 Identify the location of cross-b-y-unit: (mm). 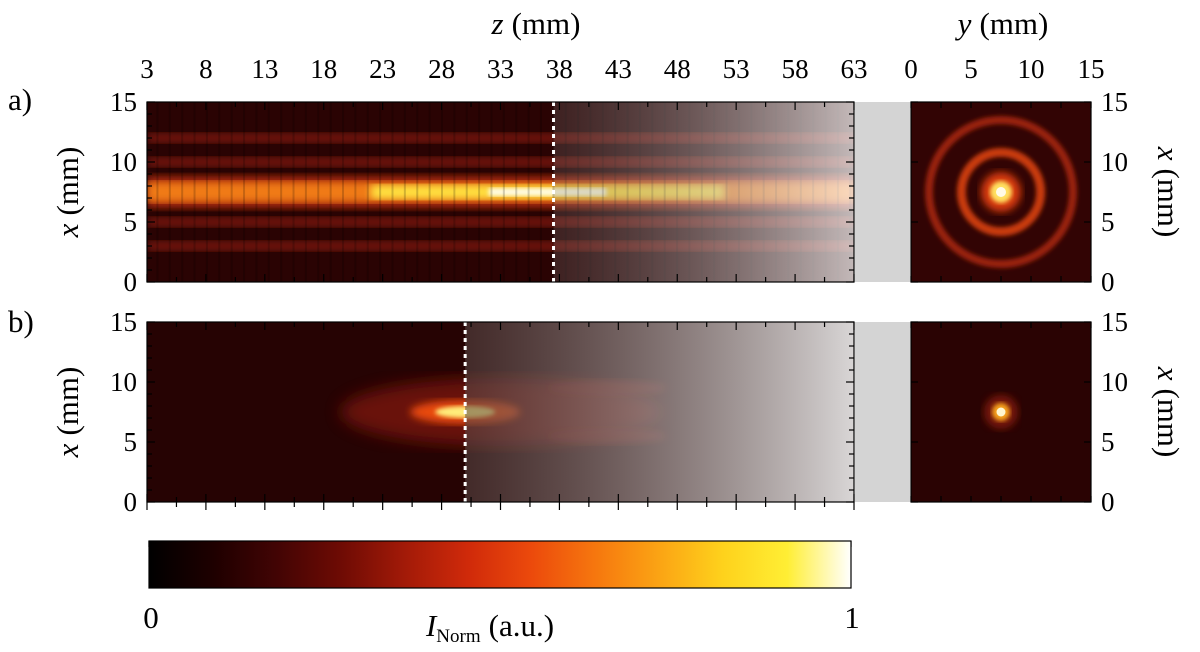
(1168, 422).